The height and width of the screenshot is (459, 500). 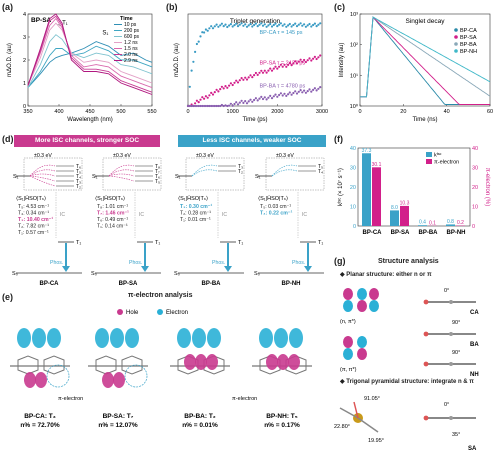 I want to click on legend-title: Time, so click(x=126, y=19).